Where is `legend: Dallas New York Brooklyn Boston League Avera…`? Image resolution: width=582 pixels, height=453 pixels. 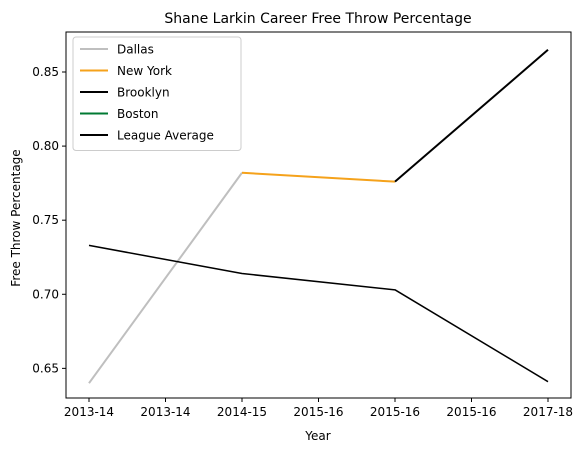 legend: Dallas New York Brooklyn Boston League Avera… is located at coordinates (157, 94).